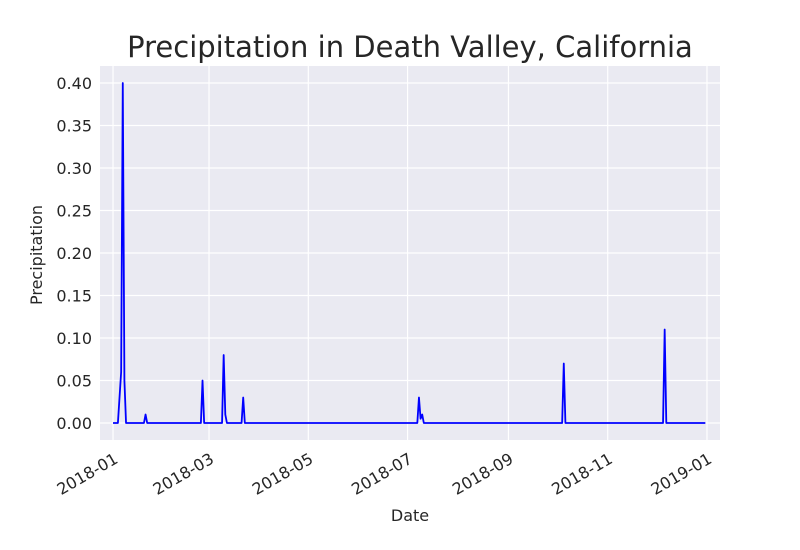  What do you see at coordinates (74, 296) in the screenshot?
I see `y-tick-label: 0.15` at bounding box center [74, 296].